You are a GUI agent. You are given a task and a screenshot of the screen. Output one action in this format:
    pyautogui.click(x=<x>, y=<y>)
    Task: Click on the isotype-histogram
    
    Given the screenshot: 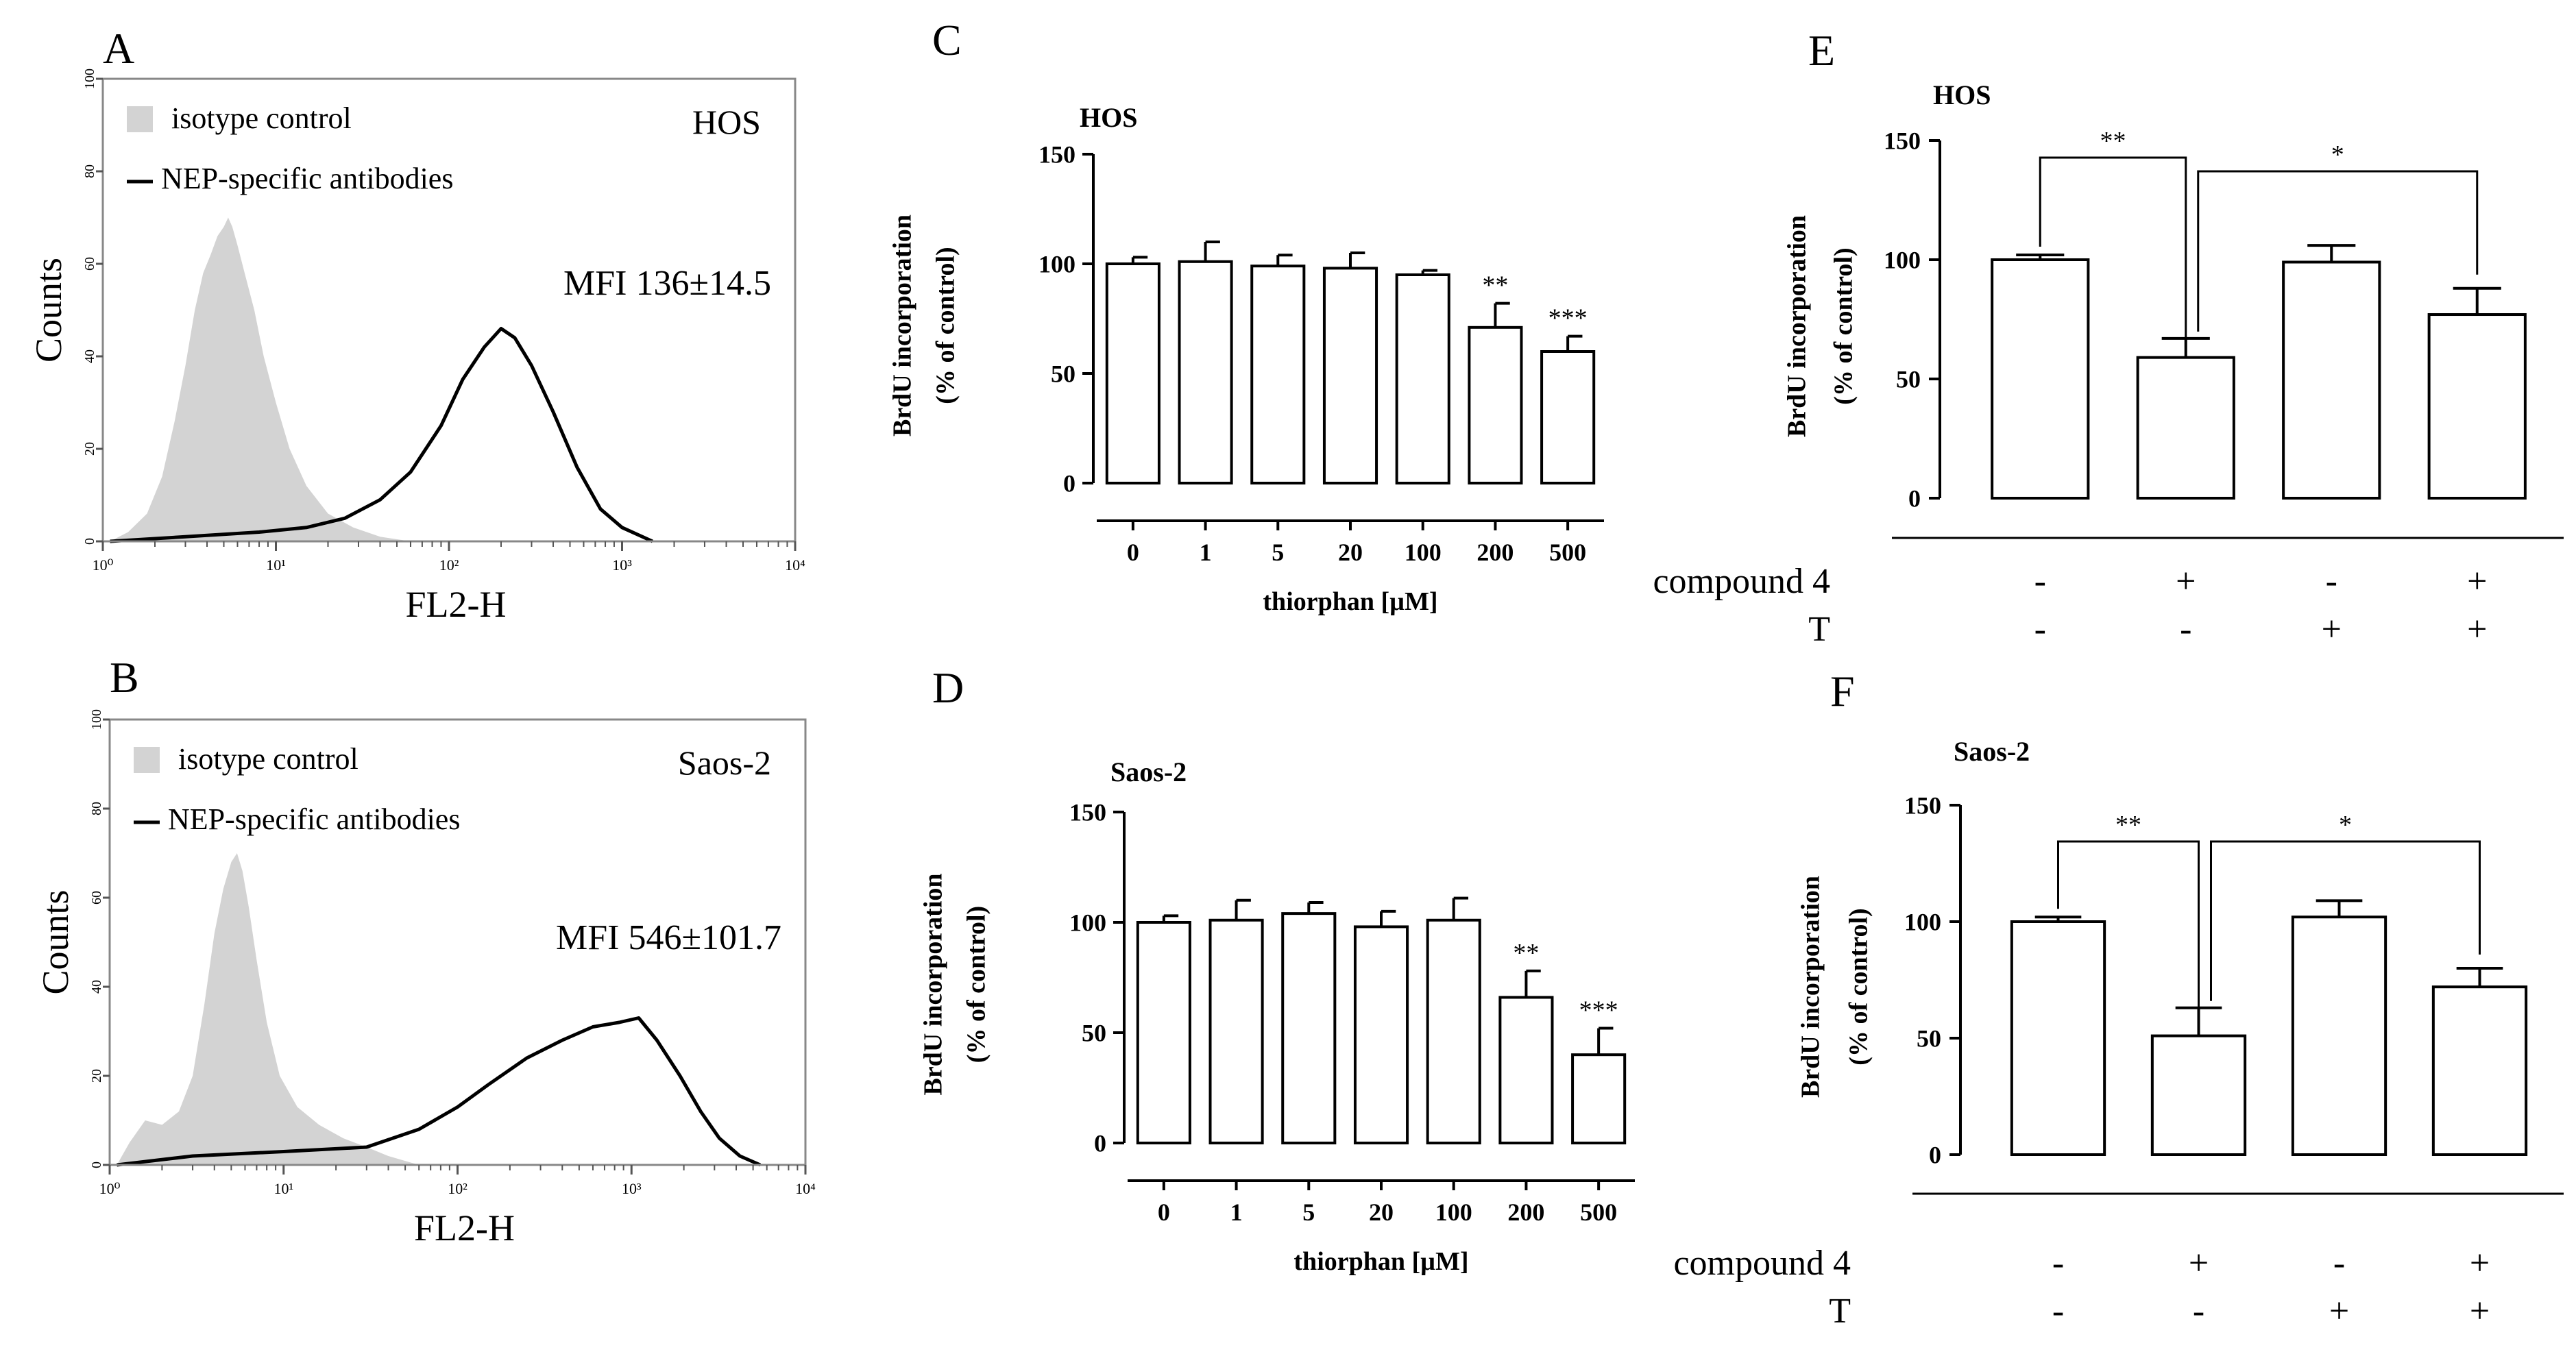 What is the action you would take?
    pyautogui.click(x=260, y=379)
    